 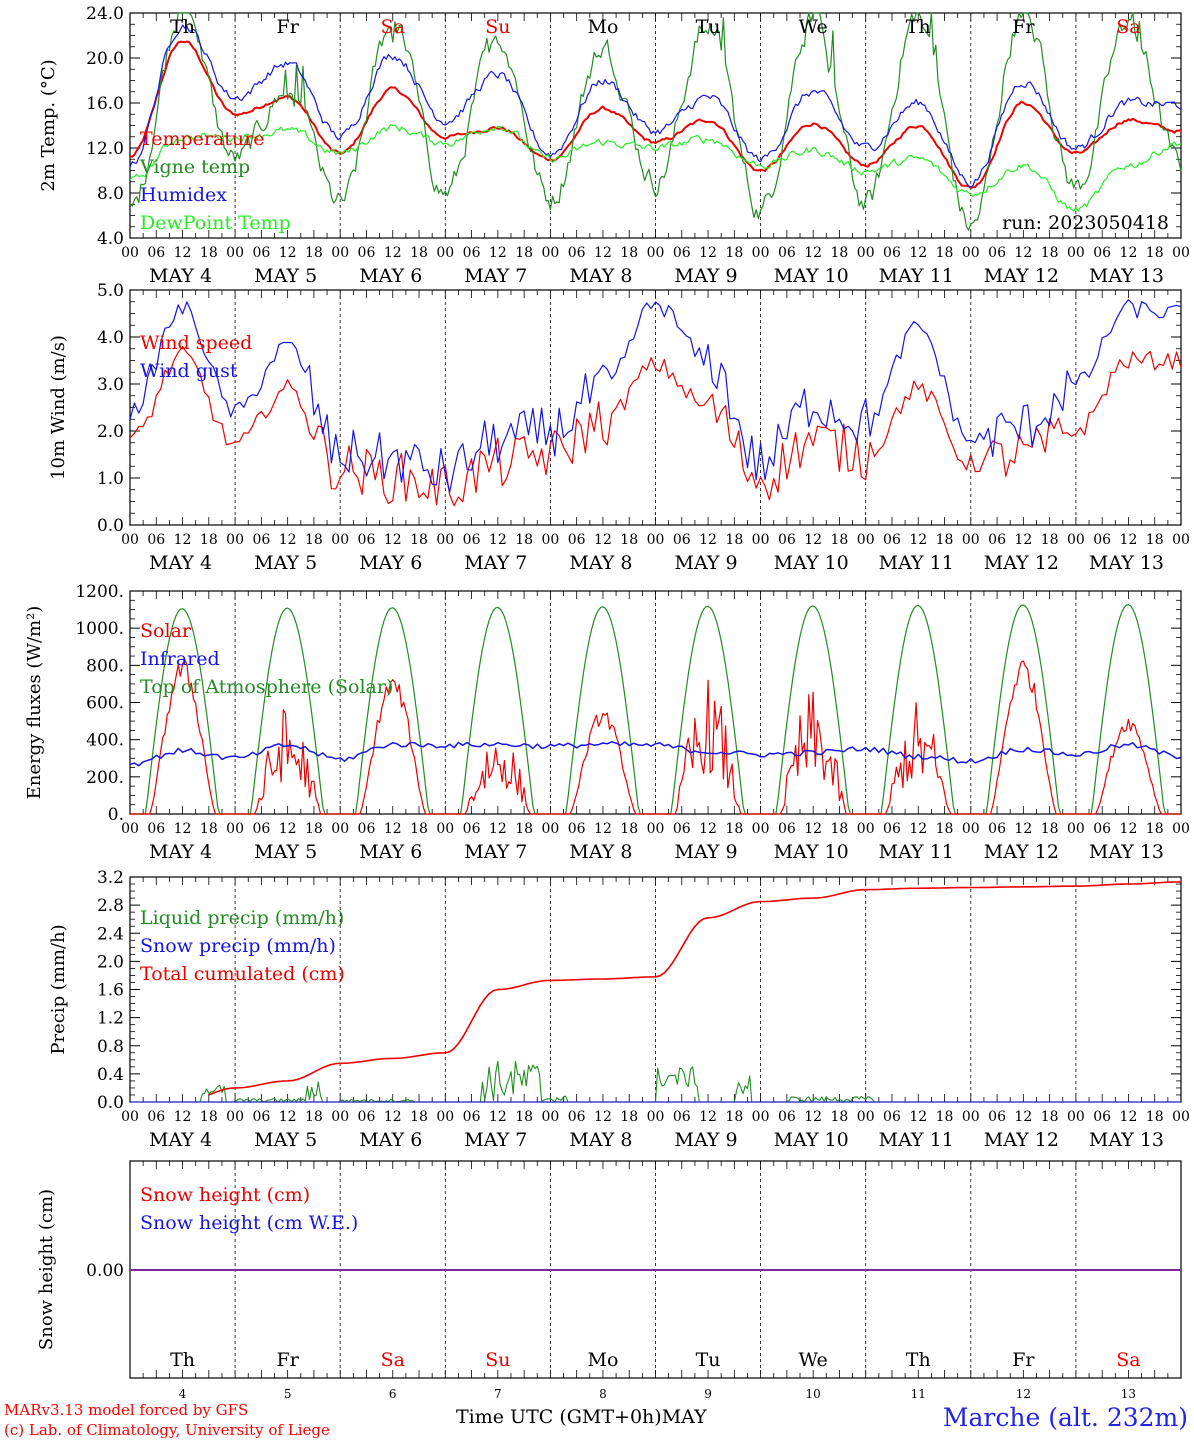 I want to click on date-label: MAY 5, so click(x=285, y=563).